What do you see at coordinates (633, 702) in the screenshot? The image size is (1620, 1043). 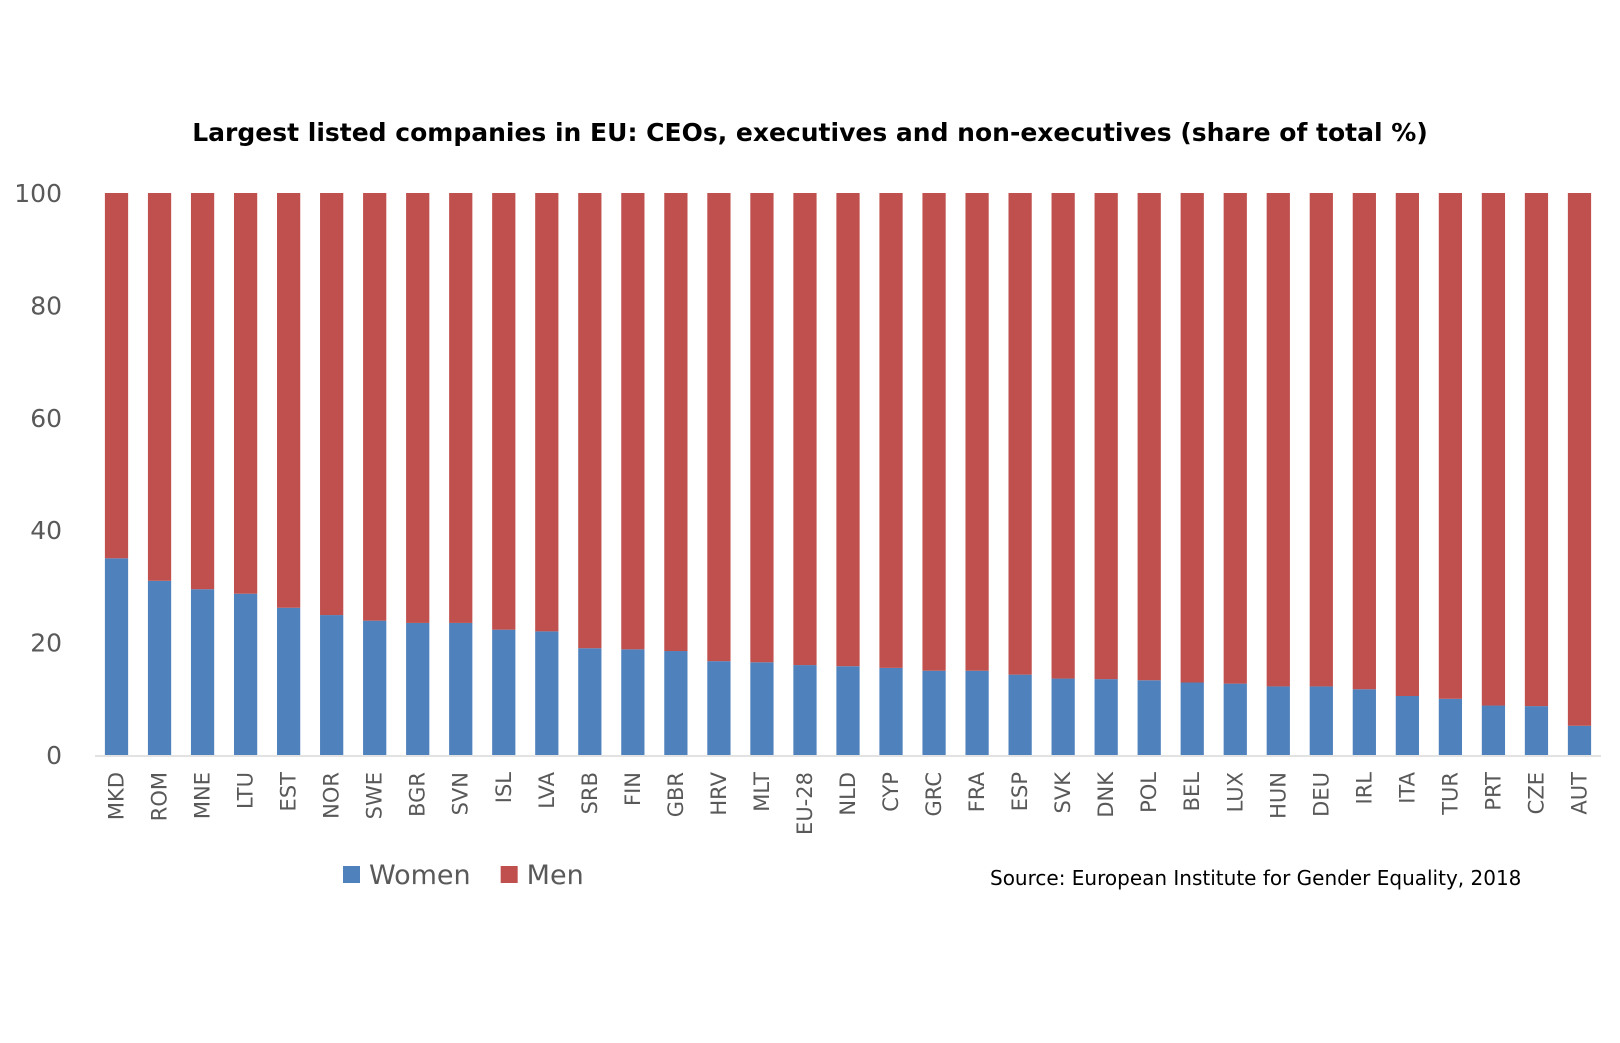 I see `bar-women-fin` at bounding box center [633, 702].